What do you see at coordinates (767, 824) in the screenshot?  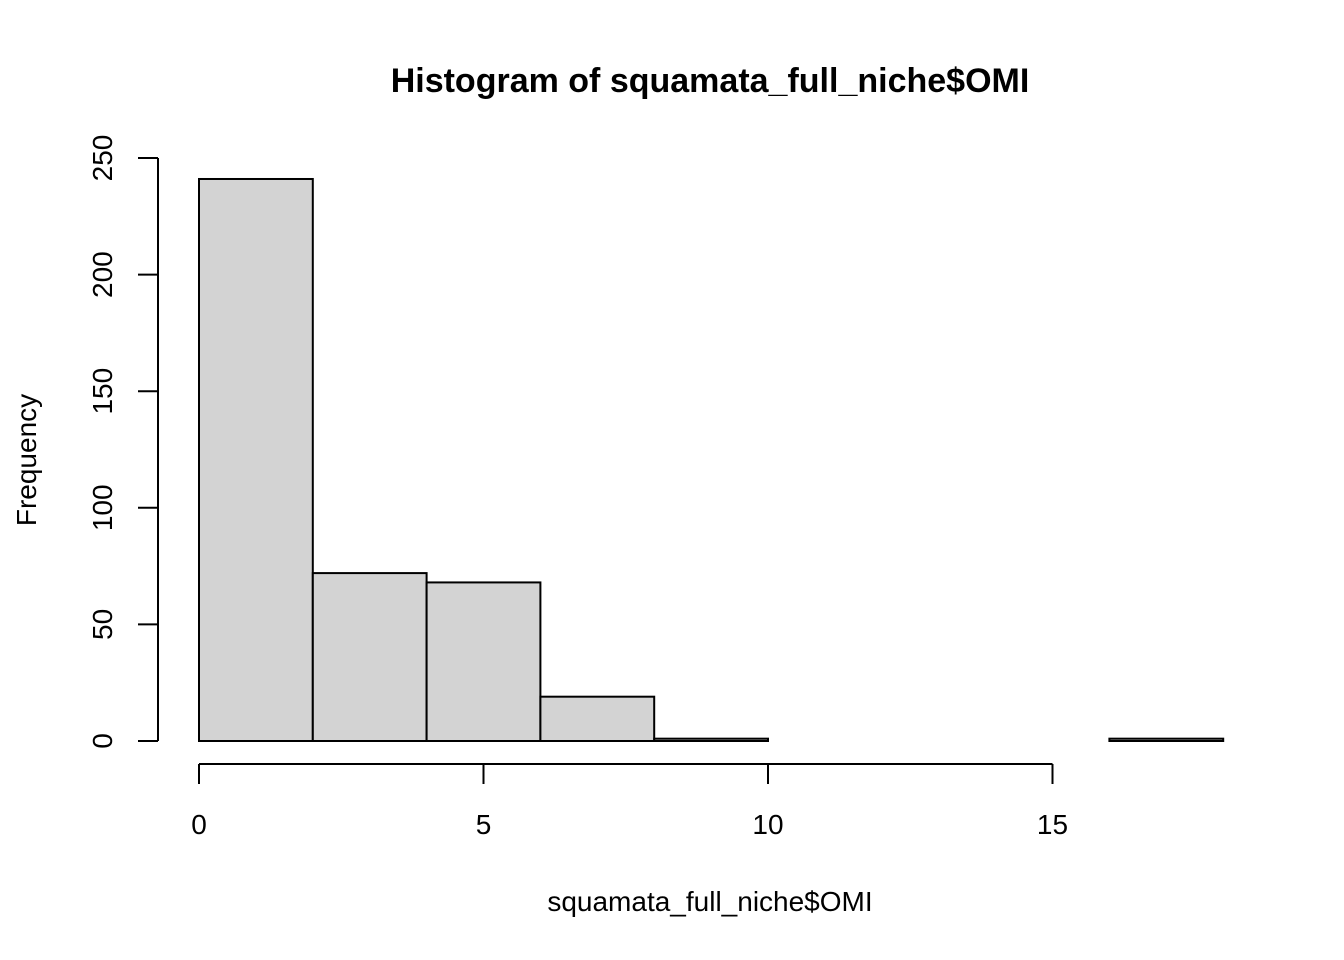 I see `x-tick-label: 10` at bounding box center [767, 824].